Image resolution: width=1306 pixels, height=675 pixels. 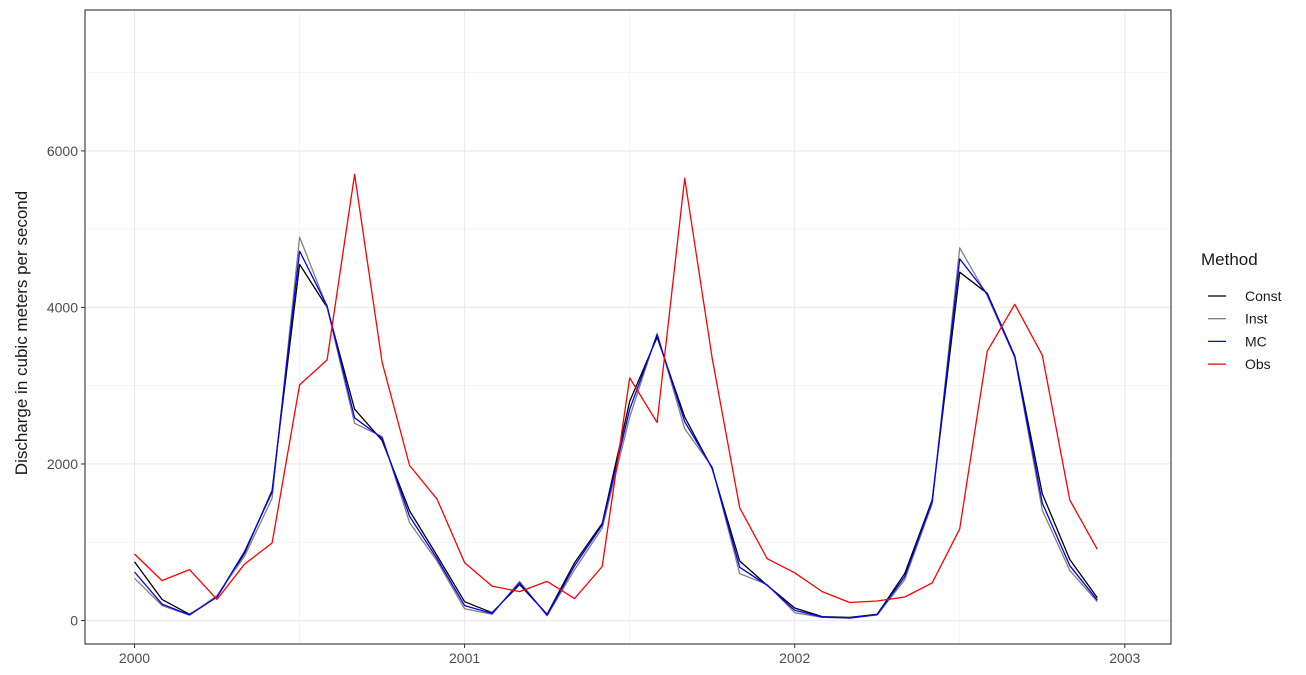 I want to click on legend-label-const: Const, so click(x=1263, y=296).